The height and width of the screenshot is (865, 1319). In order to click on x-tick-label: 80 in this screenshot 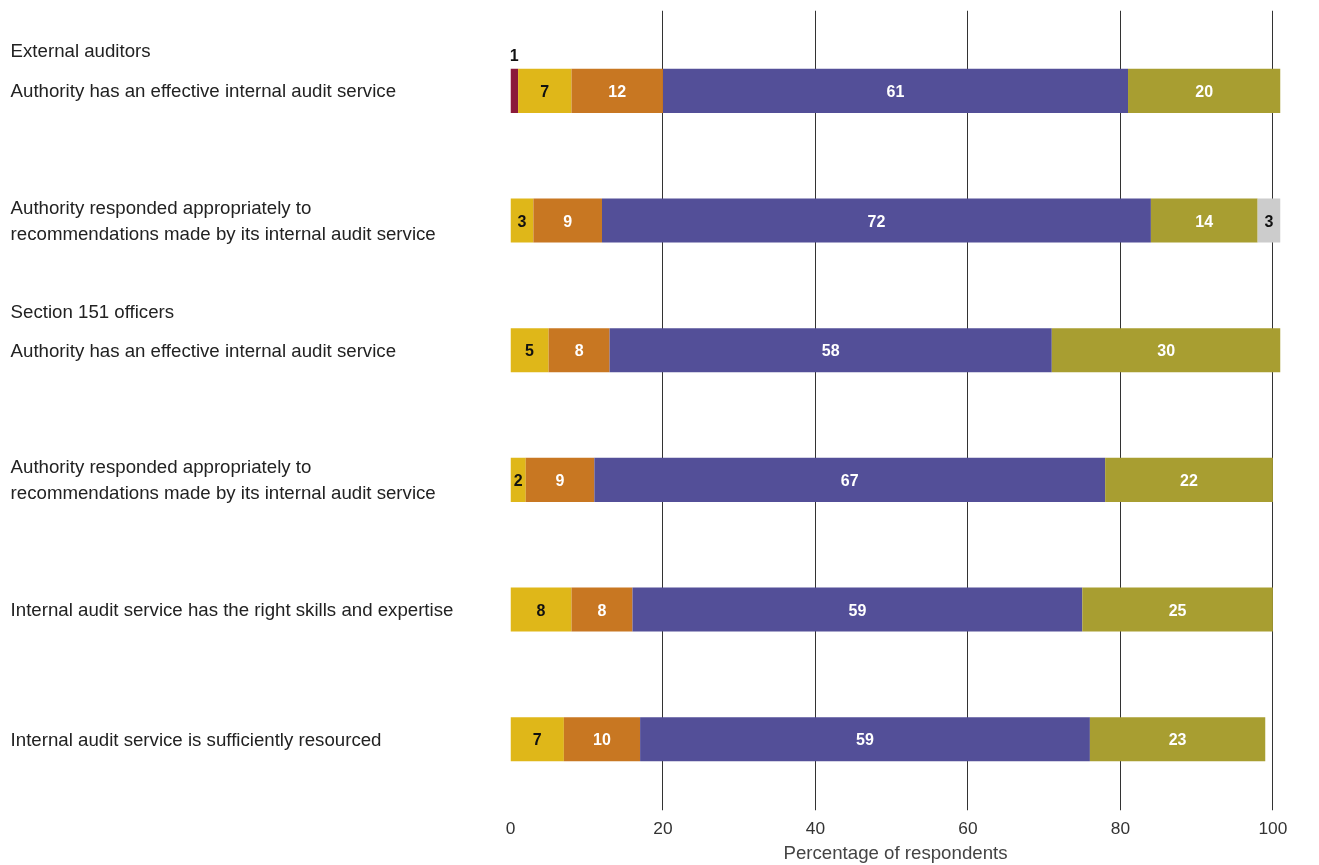, I will do `click(1120, 827)`.